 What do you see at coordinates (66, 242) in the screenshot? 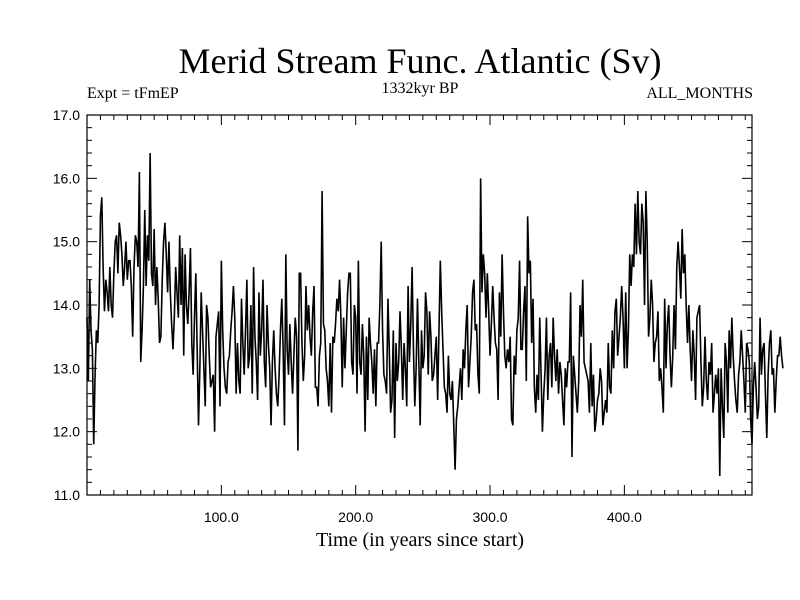
I see `y-tick-label: 15.0` at bounding box center [66, 242].